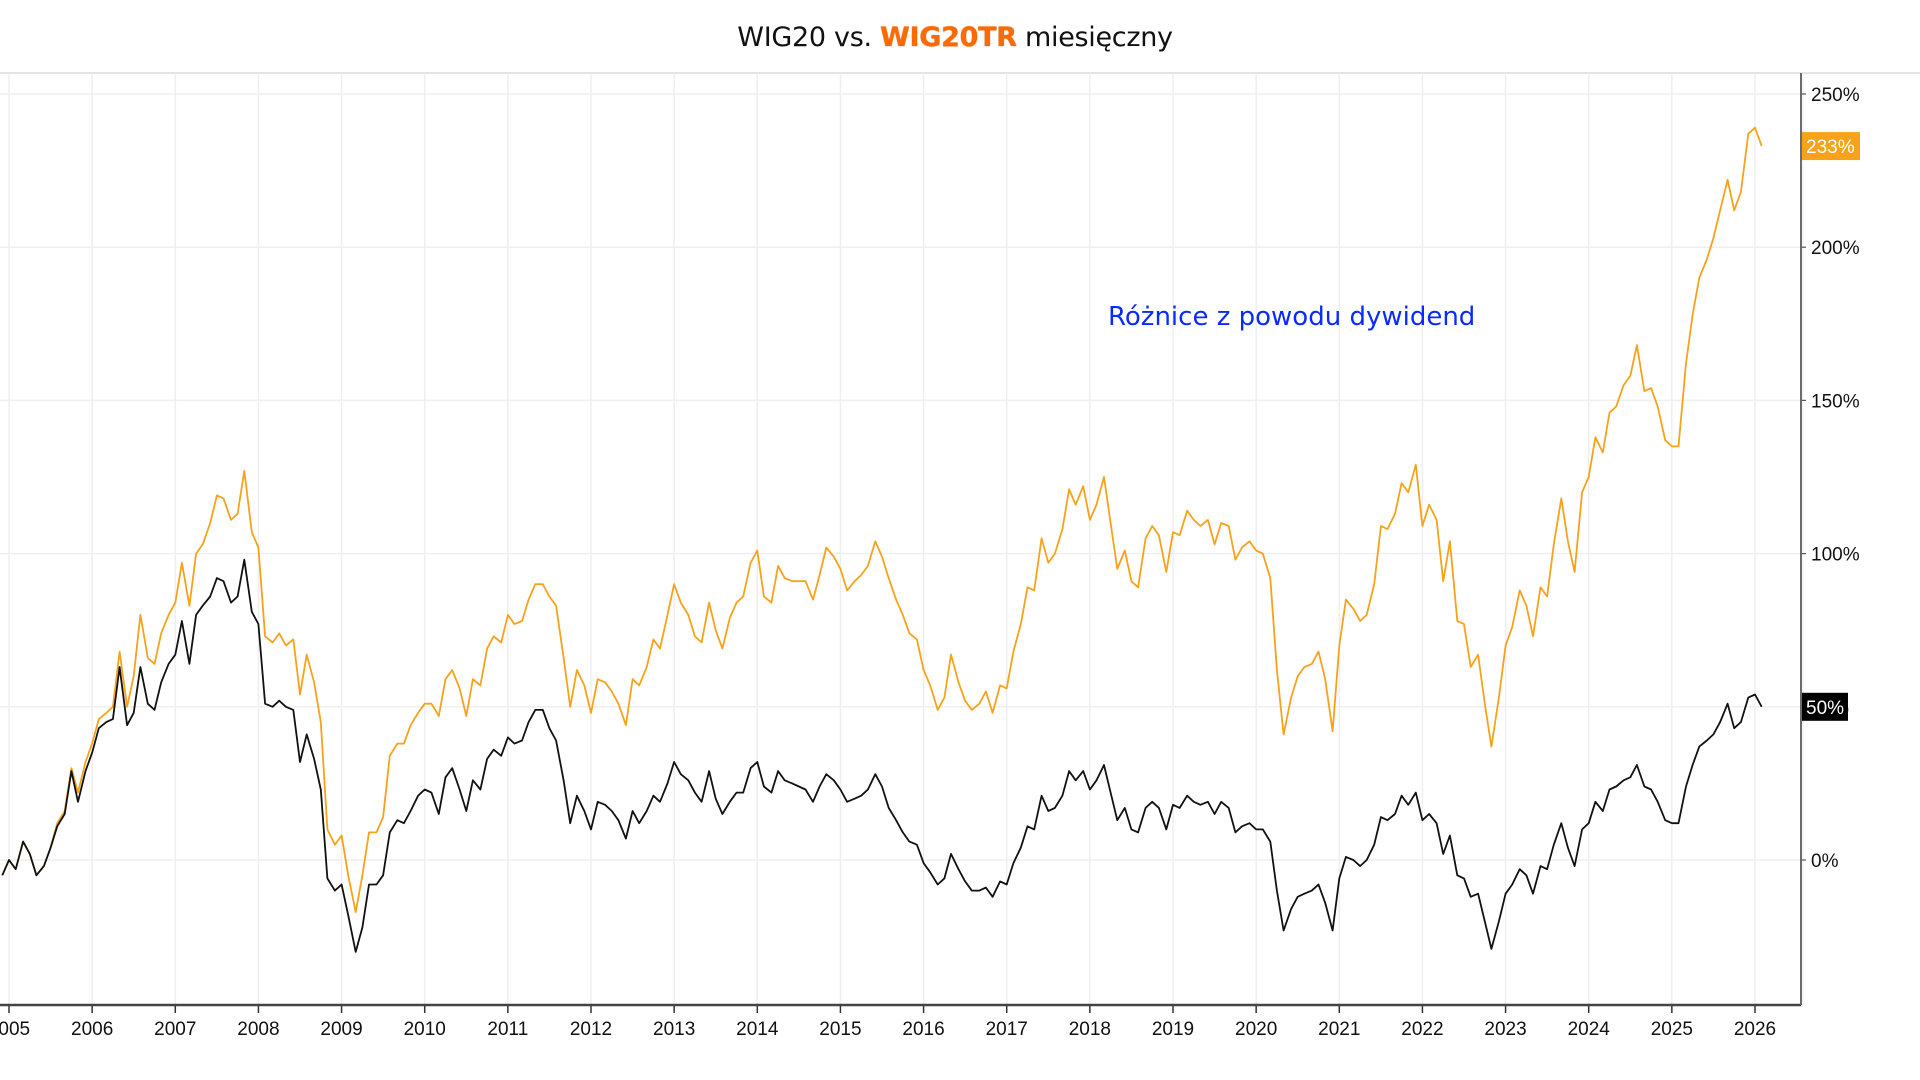 Image resolution: width=1920 pixels, height=1080 pixels. Describe the element at coordinates (1422, 1029) in the screenshot. I see `x-tick-label: 2022` at that location.